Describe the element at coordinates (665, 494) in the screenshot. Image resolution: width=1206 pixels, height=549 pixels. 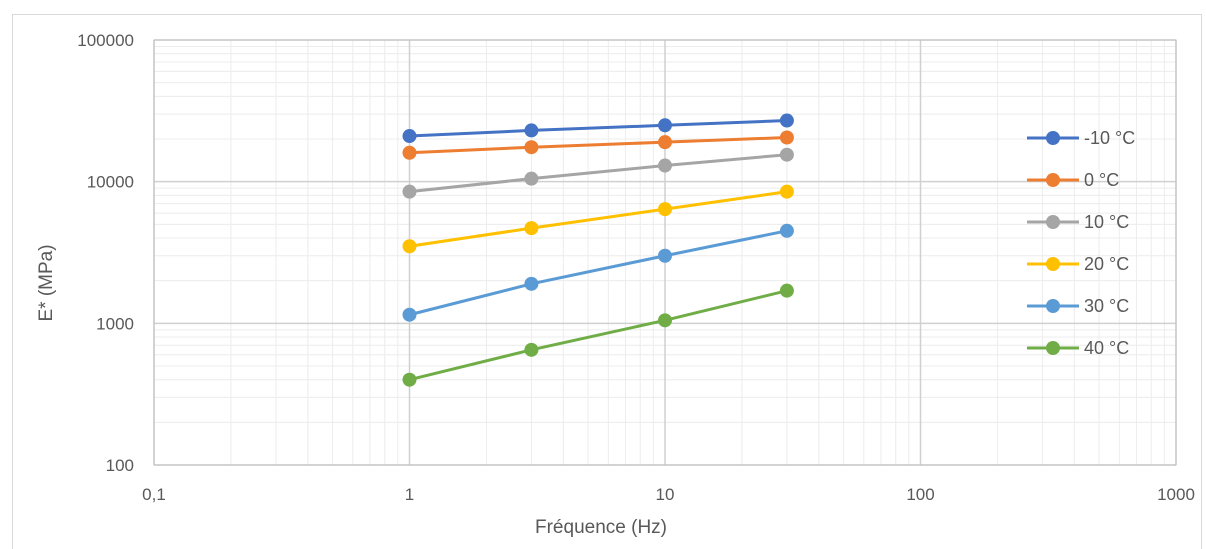
I see `x-tick-label: 10` at that location.